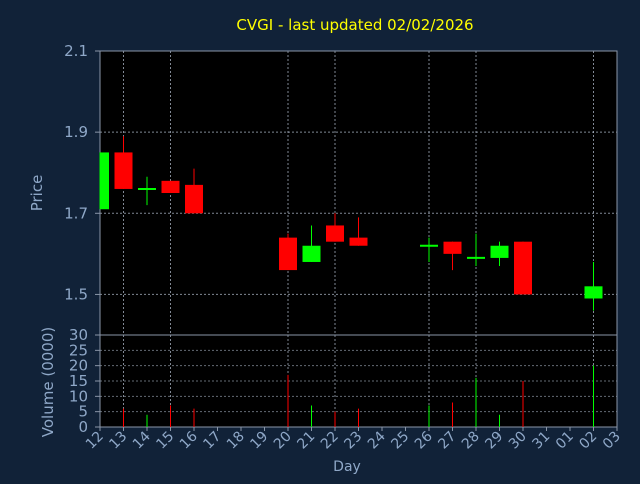 This screenshot has height=484, width=640. I want to click on price-axis-label: Price, so click(37, 193).